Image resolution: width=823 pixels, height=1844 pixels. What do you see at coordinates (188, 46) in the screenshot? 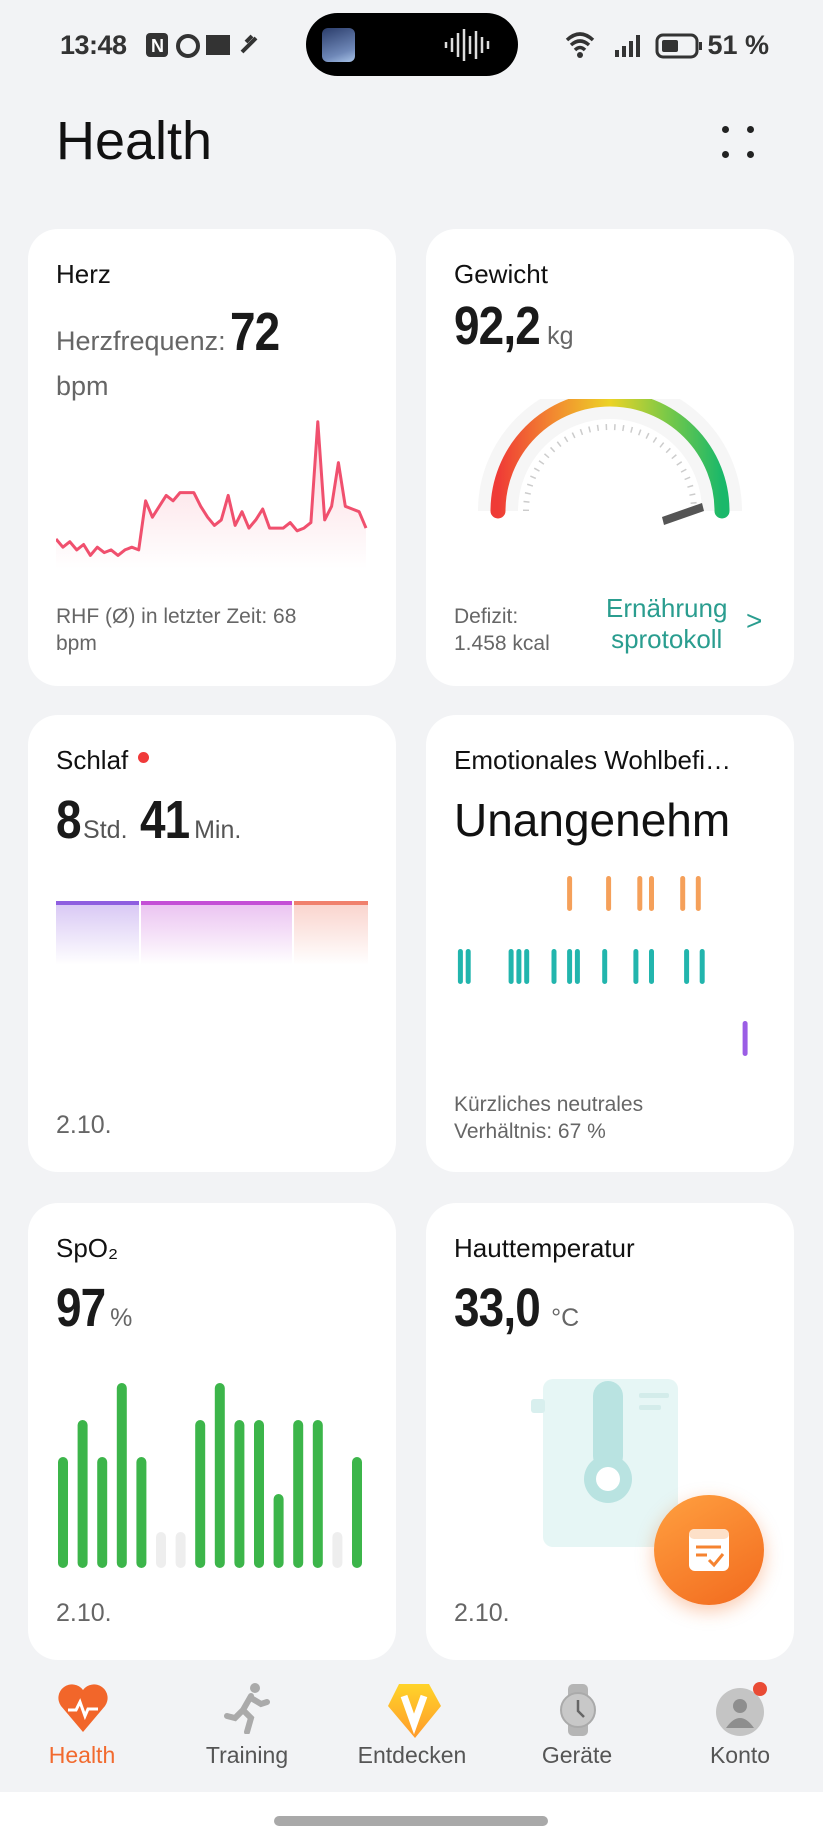
I see `alarm-icon` at bounding box center [188, 46].